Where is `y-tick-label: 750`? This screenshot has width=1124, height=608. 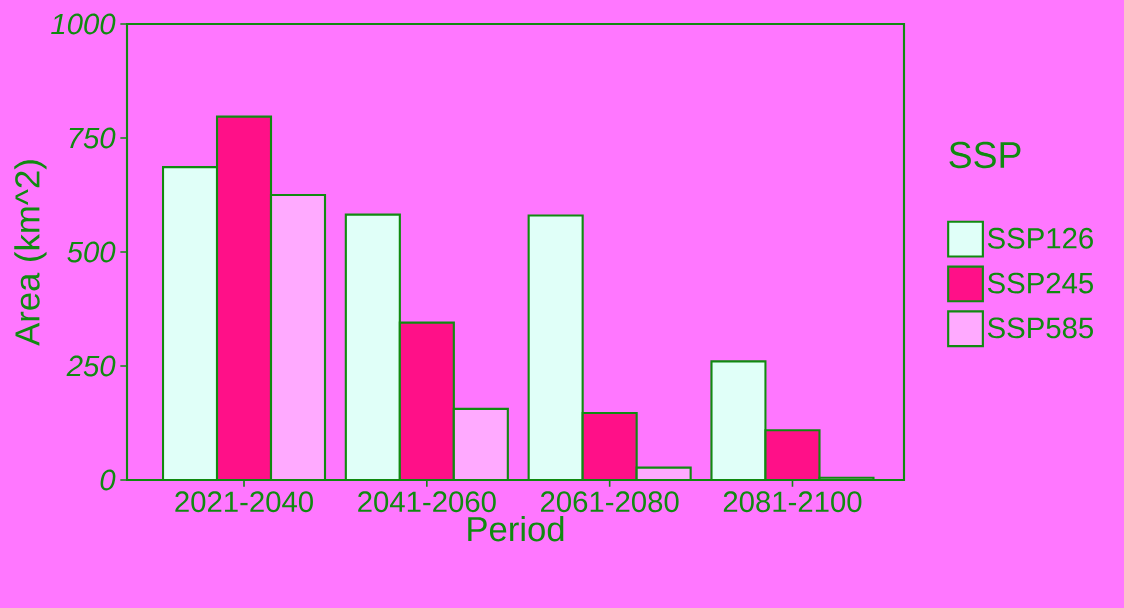 y-tick-label: 750 is located at coordinates (92, 138).